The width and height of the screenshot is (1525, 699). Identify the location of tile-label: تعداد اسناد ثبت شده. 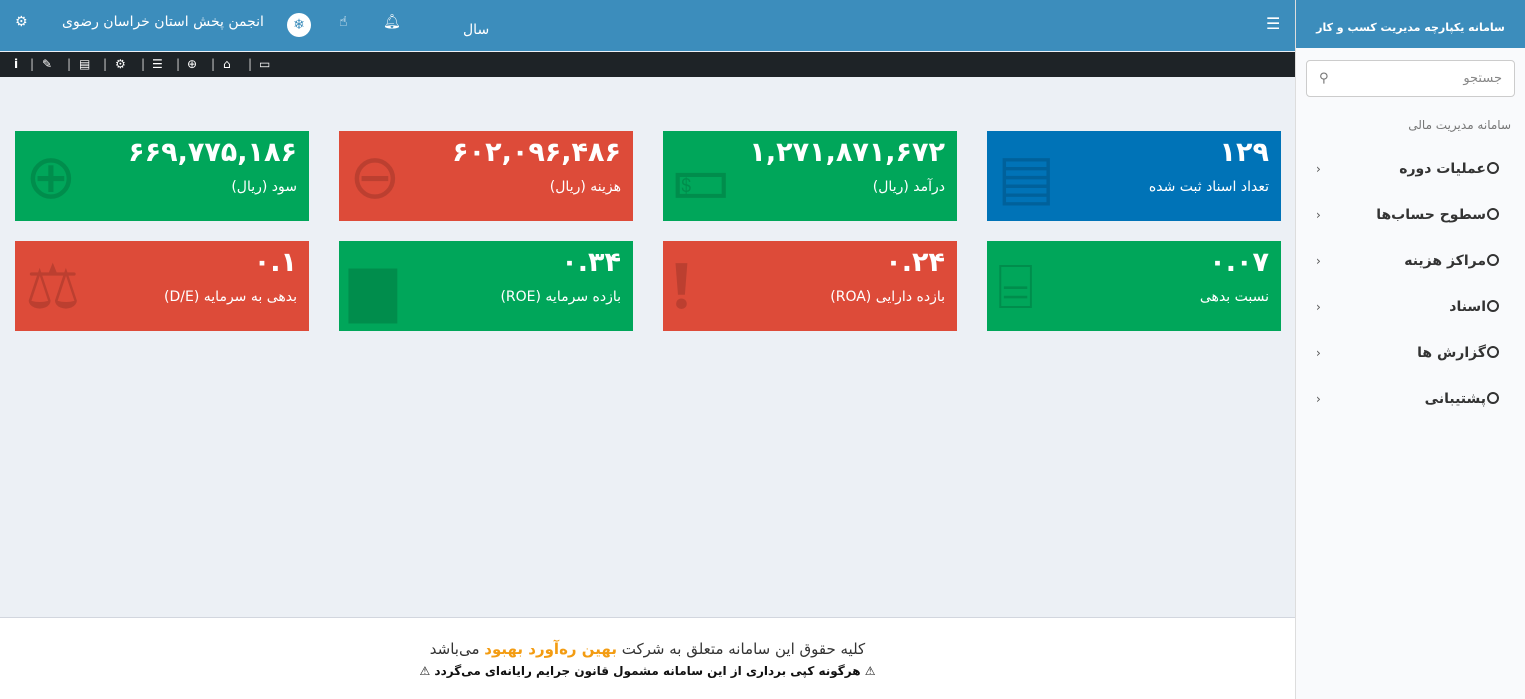
(1208, 187).